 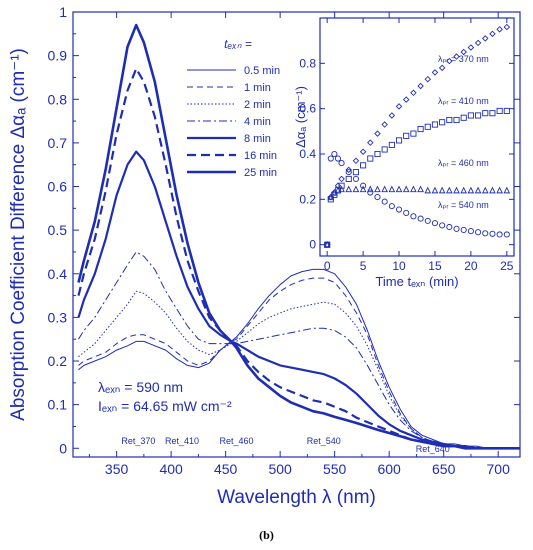 What do you see at coordinates (463, 101) in the screenshot?
I see `inset-series-label: λₚᵣ = 410 nm` at bounding box center [463, 101].